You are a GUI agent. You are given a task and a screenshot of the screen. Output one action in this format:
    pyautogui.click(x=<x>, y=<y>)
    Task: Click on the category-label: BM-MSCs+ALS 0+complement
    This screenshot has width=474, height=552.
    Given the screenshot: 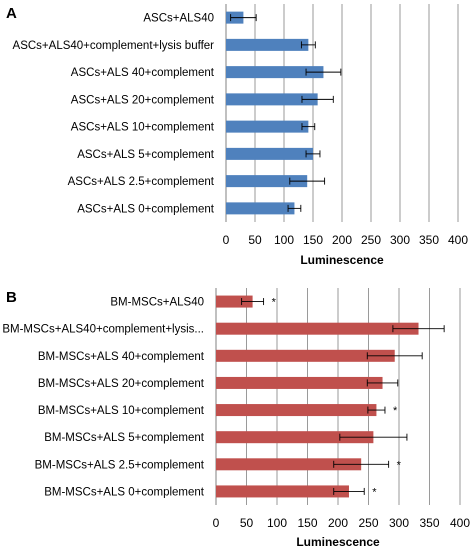 What is the action you would take?
    pyautogui.click(x=124, y=492)
    